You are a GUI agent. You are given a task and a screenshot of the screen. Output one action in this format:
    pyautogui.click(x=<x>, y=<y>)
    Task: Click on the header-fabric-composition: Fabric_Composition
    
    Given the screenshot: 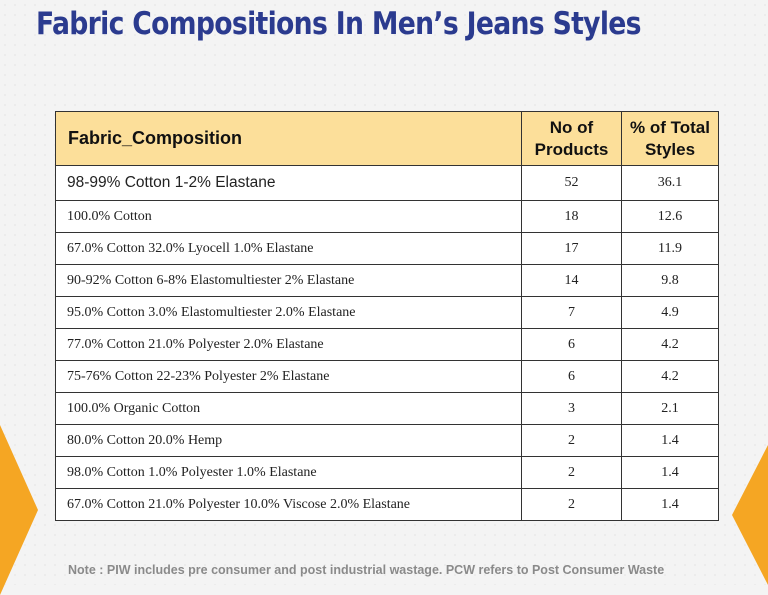 What is the action you would take?
    pyautogui.click(x=288, y=138)
    